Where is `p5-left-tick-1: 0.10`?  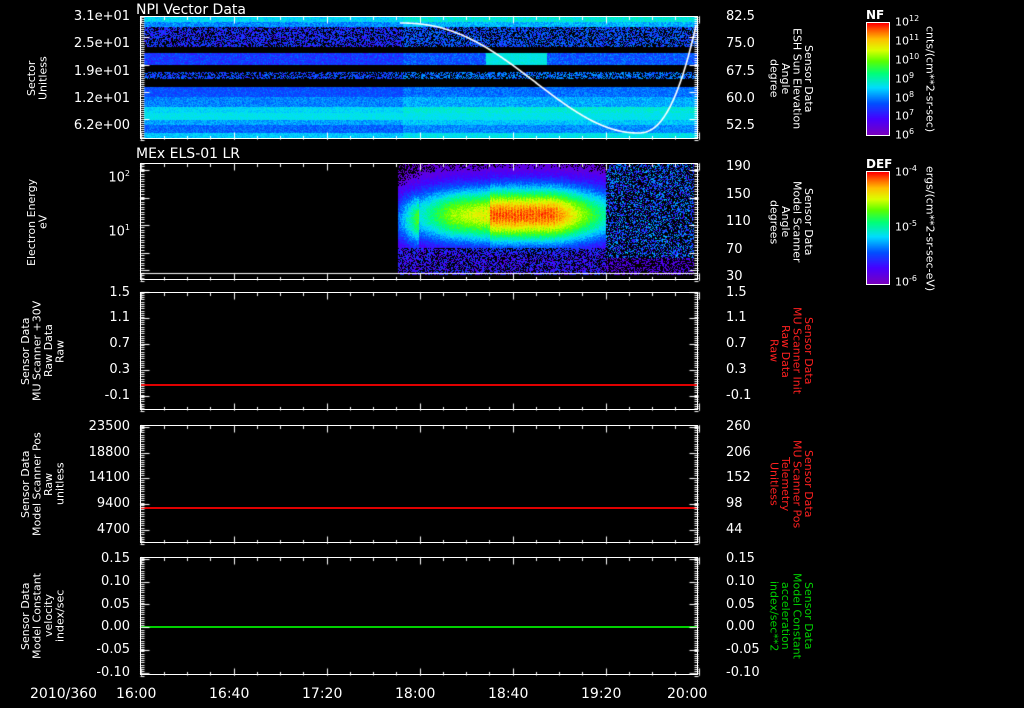
p5-left-tick-1: 0.10 is located at coordinates (115, 581).